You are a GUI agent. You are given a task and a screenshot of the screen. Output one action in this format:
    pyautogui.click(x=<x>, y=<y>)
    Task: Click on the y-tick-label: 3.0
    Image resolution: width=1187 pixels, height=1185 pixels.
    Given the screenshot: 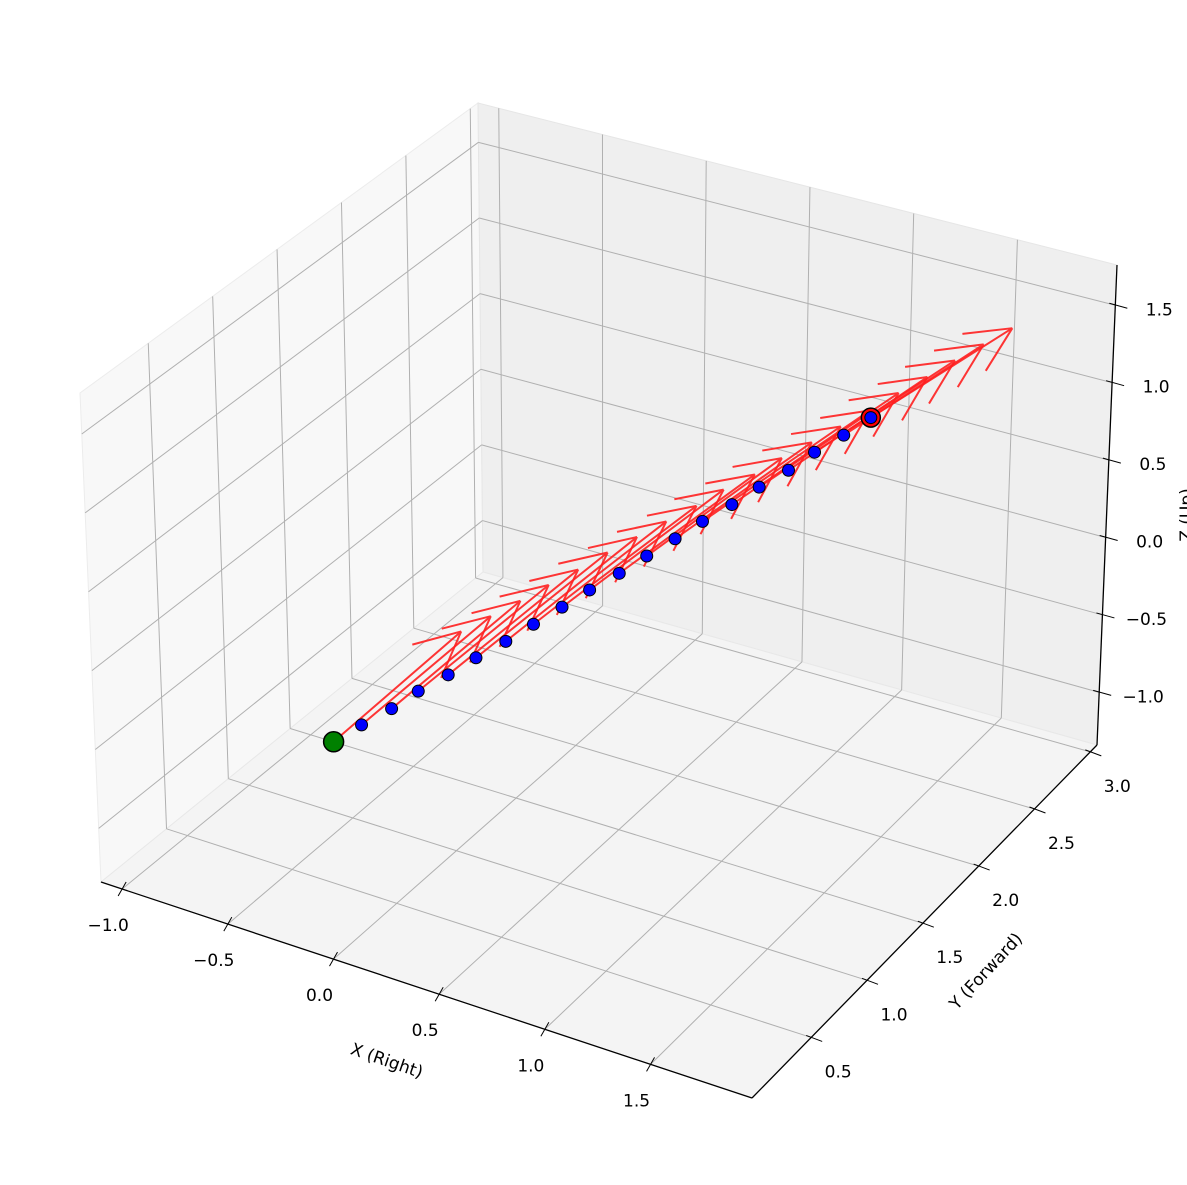 What is the action you would take?
    pyautogui.click(x=1117, y=787)
    